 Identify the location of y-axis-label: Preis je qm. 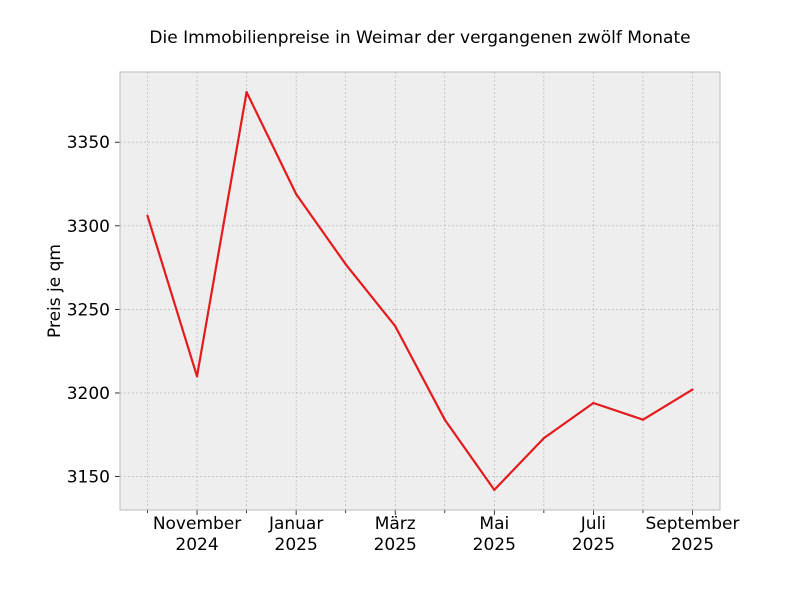
(55, 291).